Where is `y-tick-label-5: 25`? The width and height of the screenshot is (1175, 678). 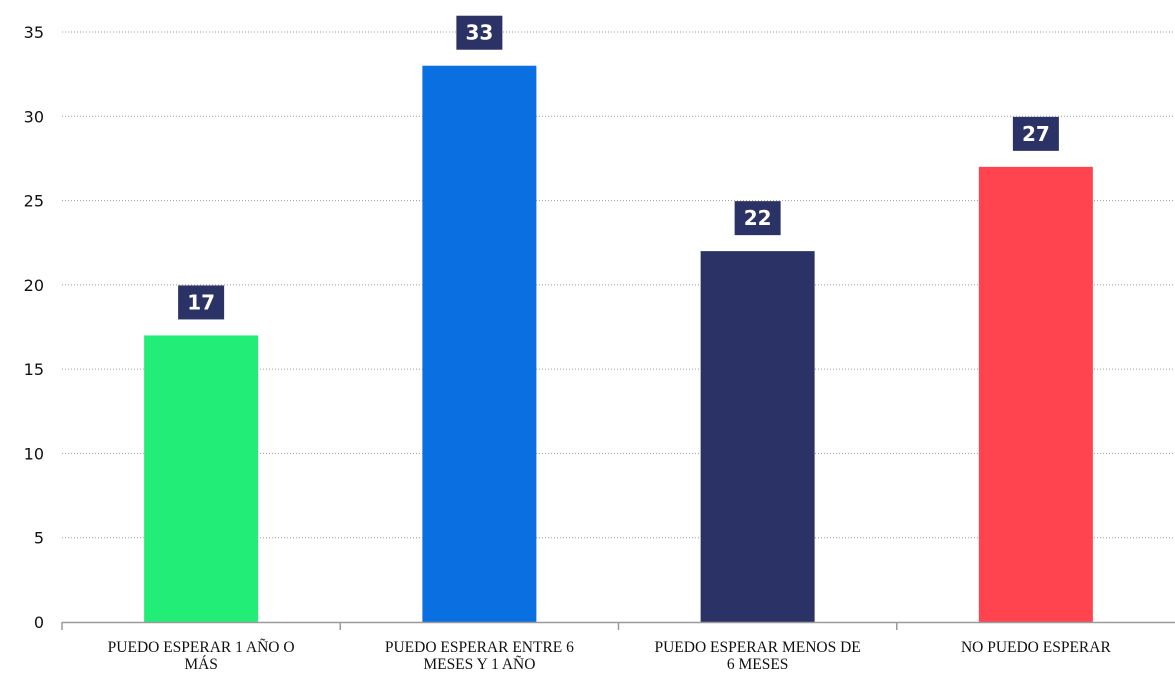
y-tick-label-5: 25 is located at coordinates (34, 201).